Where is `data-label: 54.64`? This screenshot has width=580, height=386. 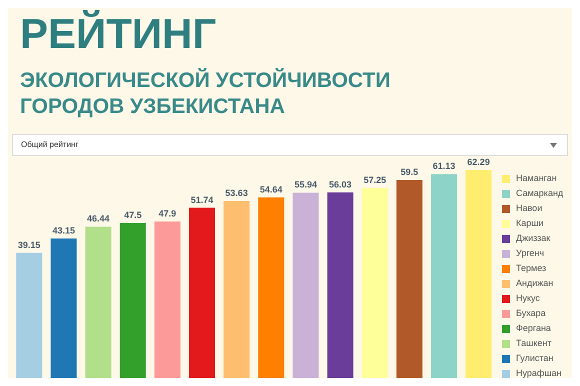 data-label: 54.64 is located at coordinates (271, 189).